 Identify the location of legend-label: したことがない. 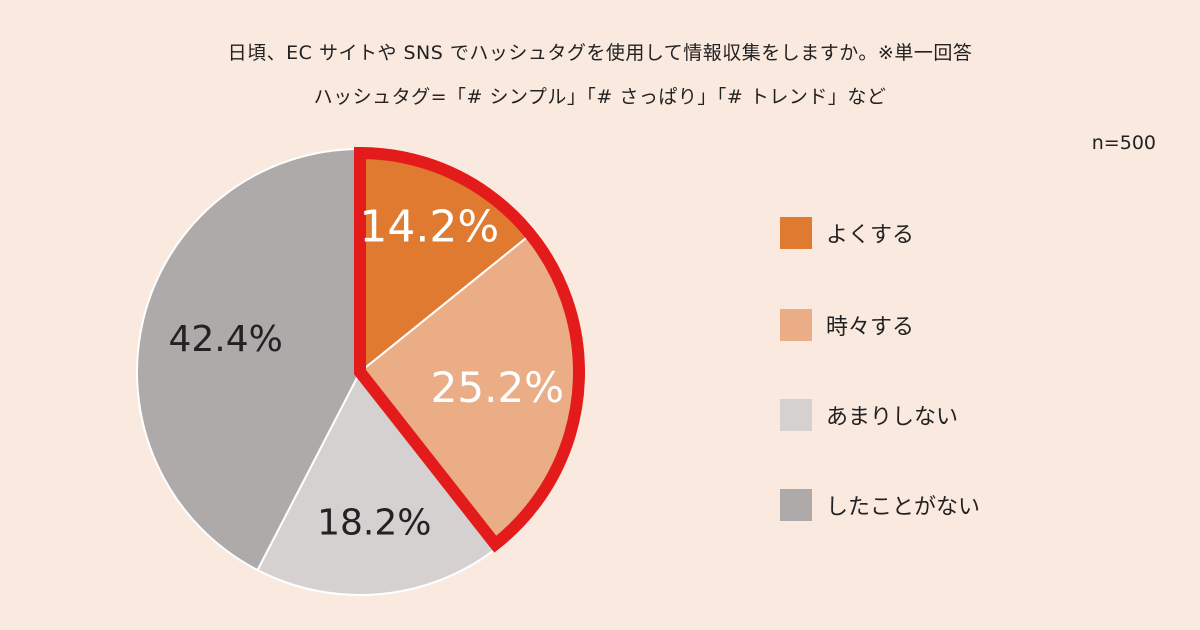
(903, 507).